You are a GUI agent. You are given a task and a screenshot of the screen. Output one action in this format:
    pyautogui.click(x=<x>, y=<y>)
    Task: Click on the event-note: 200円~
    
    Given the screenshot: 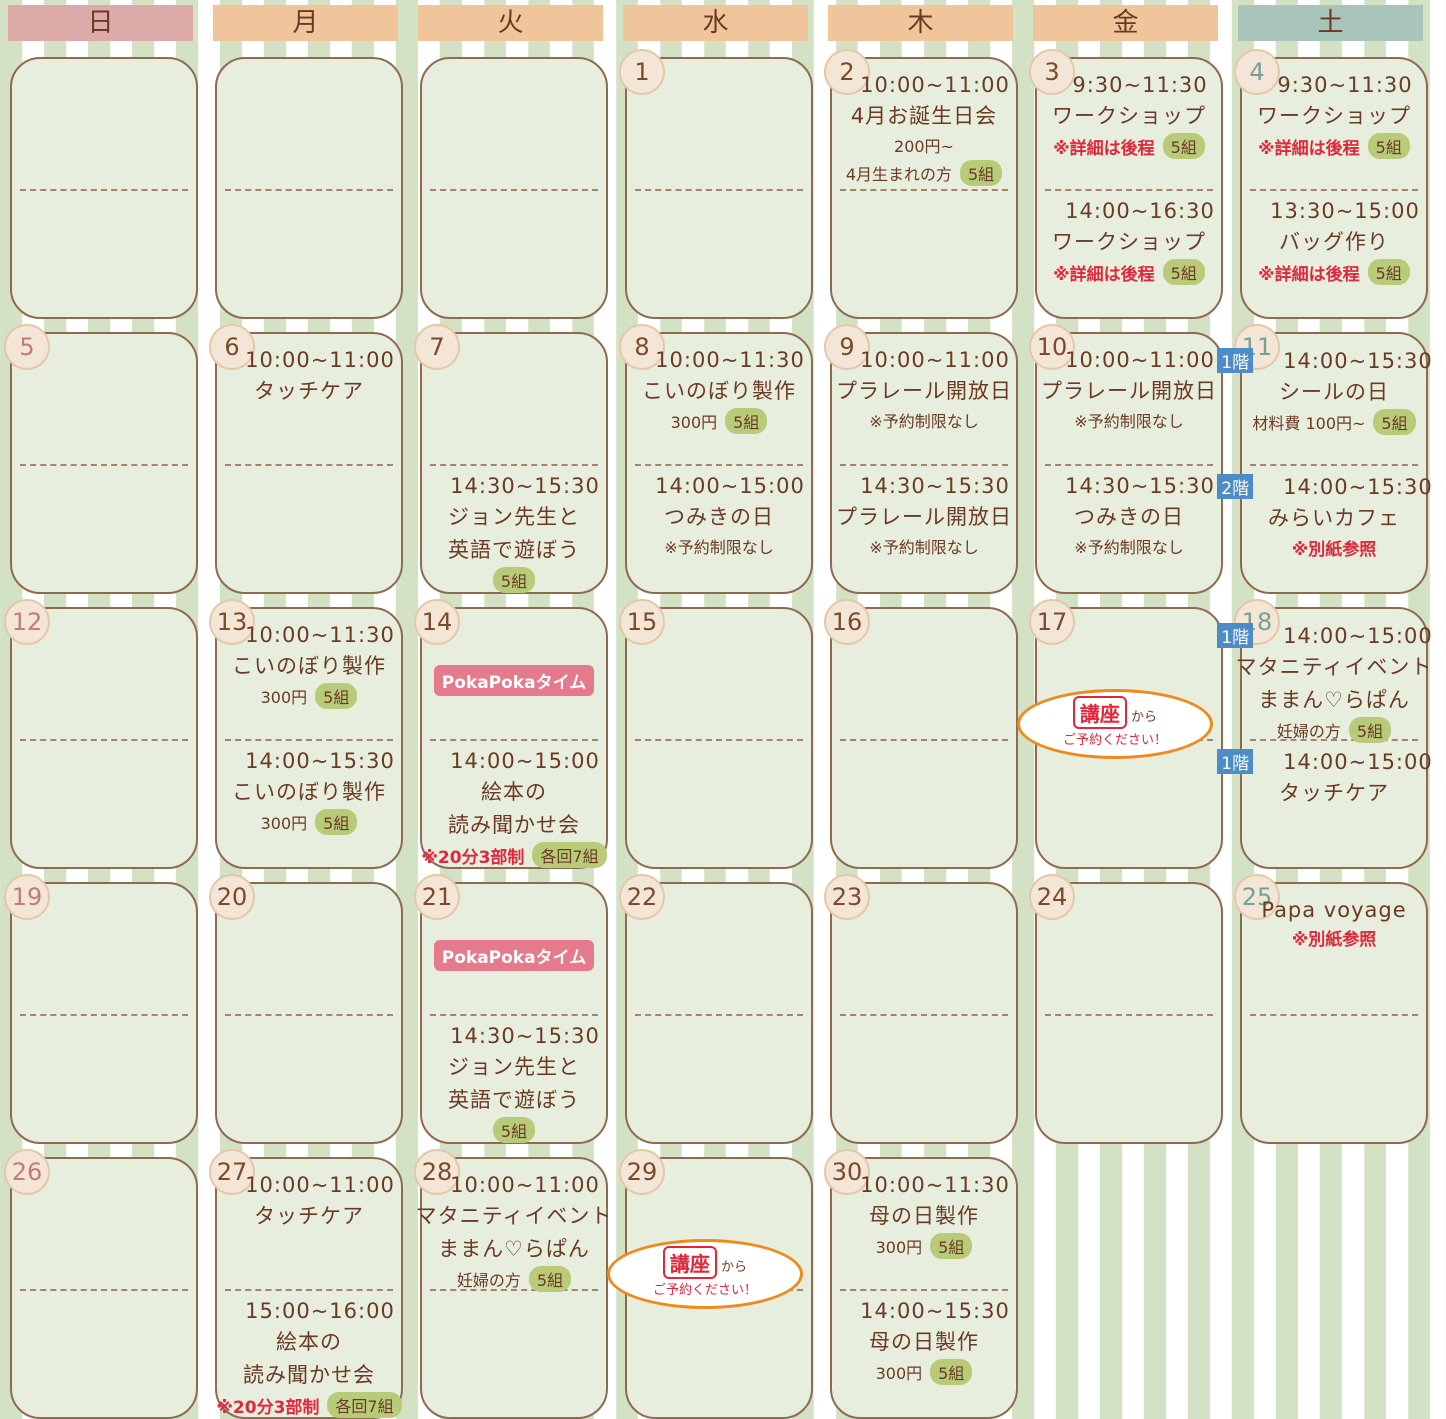 What is the action you would take?
    pyautogui.click(x=924, y=146)
    